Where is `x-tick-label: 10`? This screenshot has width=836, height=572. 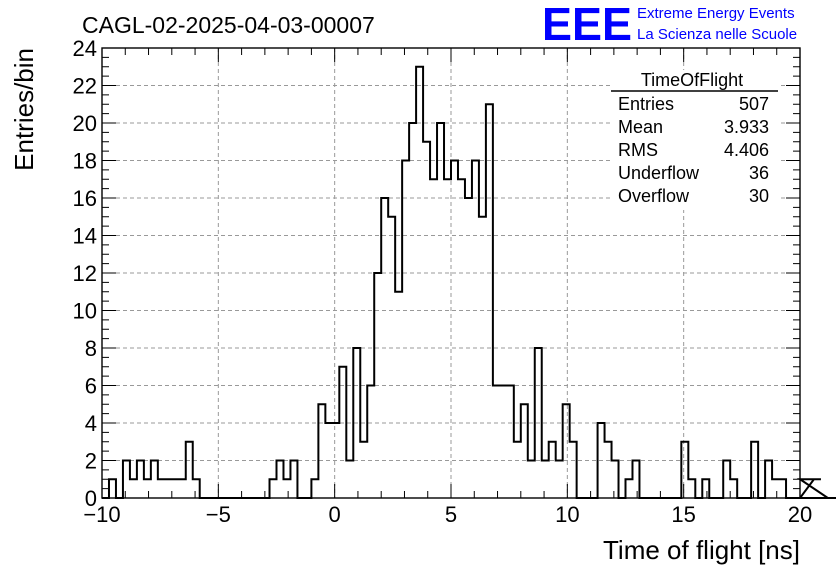
x-tick-label: 10 is located at coordinates (567, 514).